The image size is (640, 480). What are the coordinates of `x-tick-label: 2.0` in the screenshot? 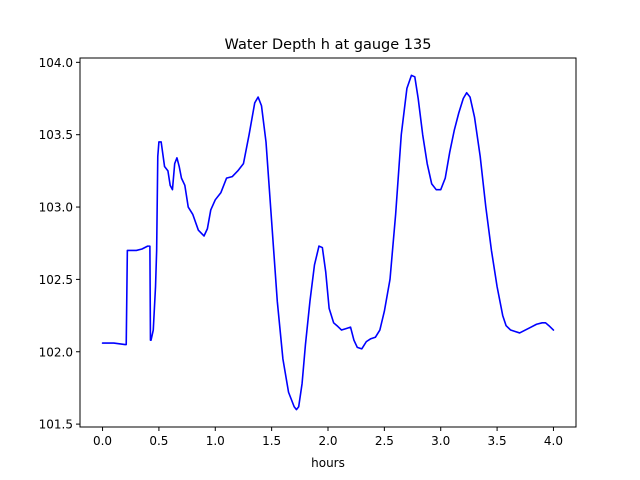 It's located at (327, 441).